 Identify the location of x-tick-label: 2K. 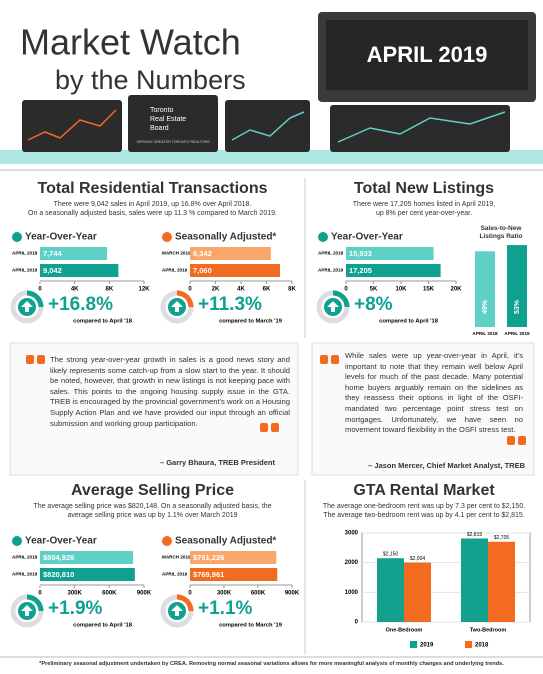
(216, 290).